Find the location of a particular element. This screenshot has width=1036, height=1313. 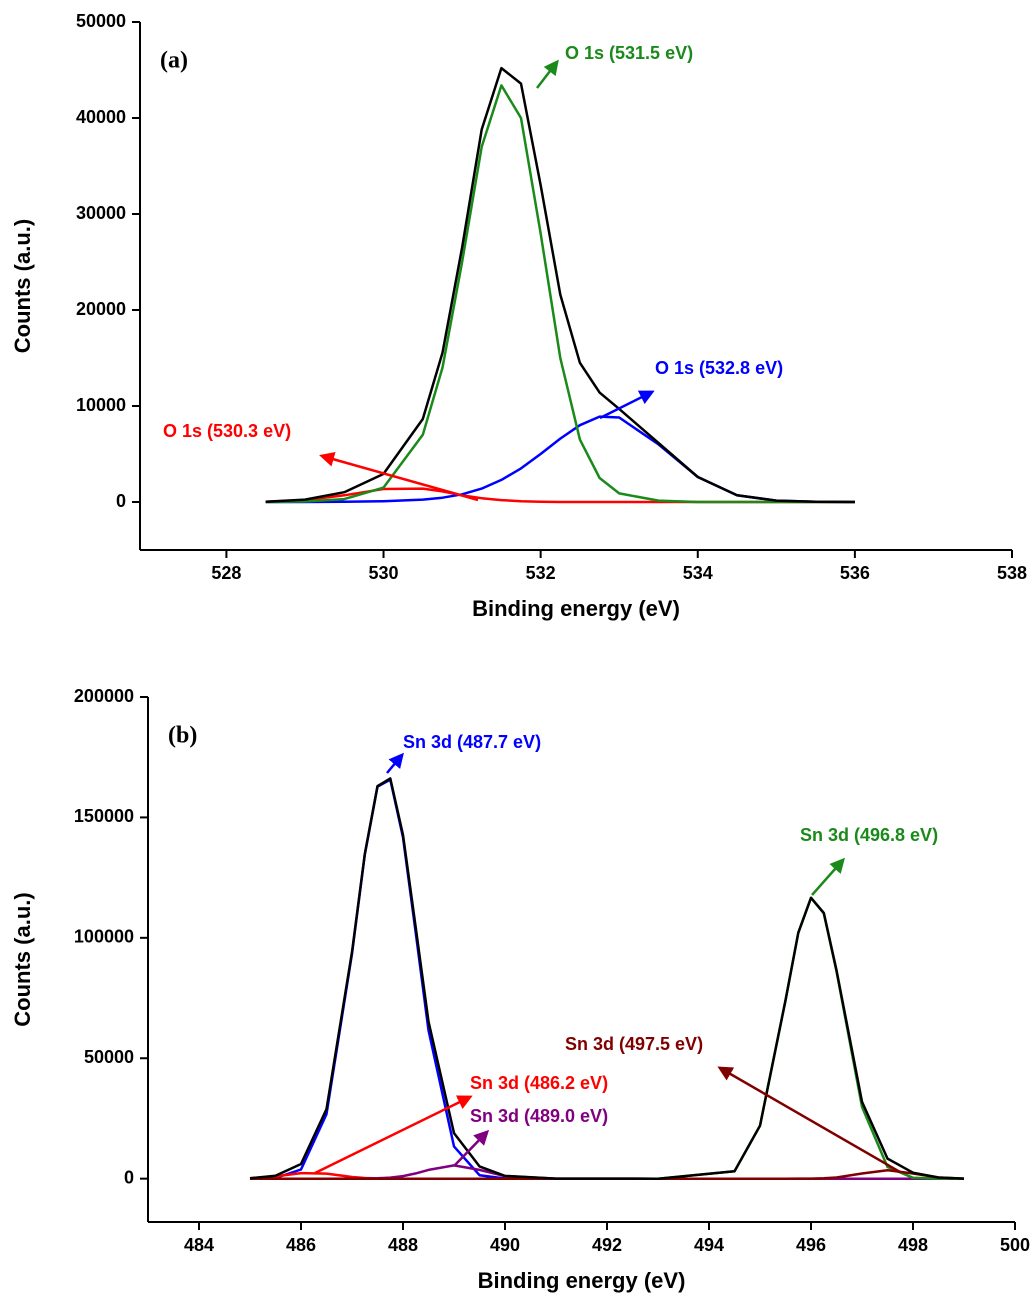

annotation: O 1s (531.5 eV) is located at coordinates (629, 53).